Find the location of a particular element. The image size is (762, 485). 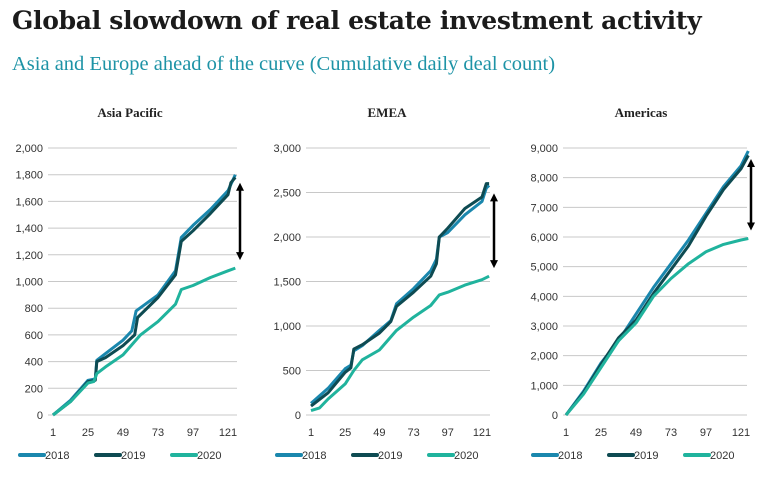

y-tick-label: 6,000 is located at coordinates (544, 238).